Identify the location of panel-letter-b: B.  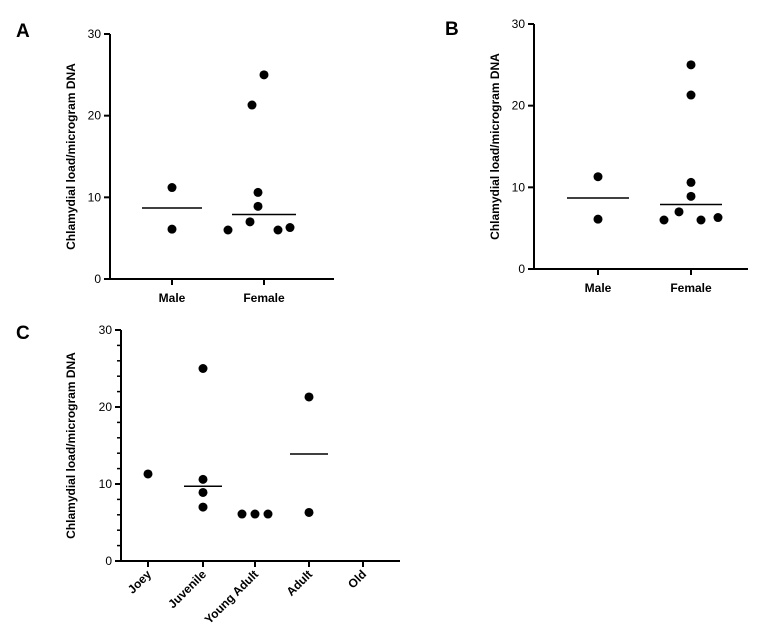
(452, 29).